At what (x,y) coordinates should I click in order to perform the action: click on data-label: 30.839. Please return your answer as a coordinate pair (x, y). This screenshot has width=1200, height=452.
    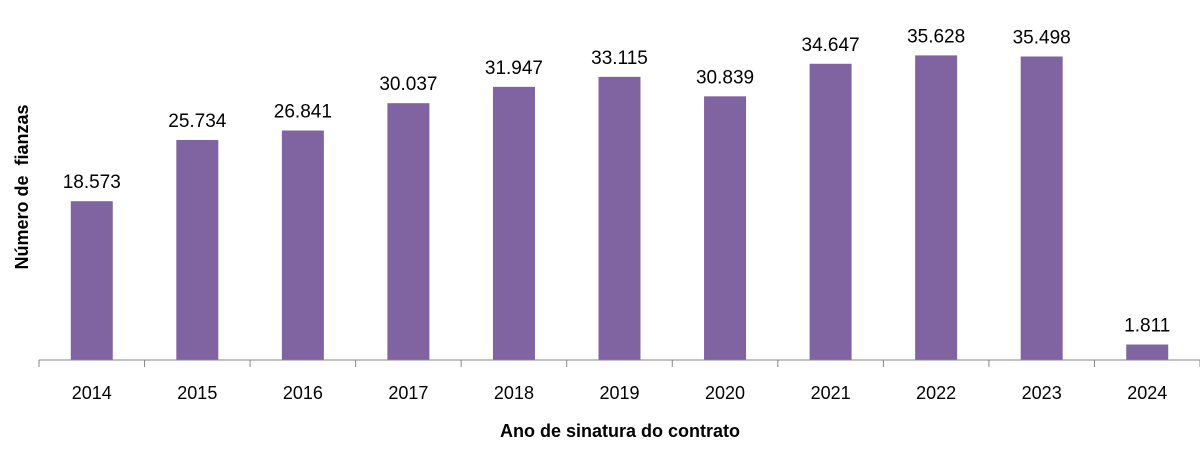
    Looking at the image, I should click on (725, 77).